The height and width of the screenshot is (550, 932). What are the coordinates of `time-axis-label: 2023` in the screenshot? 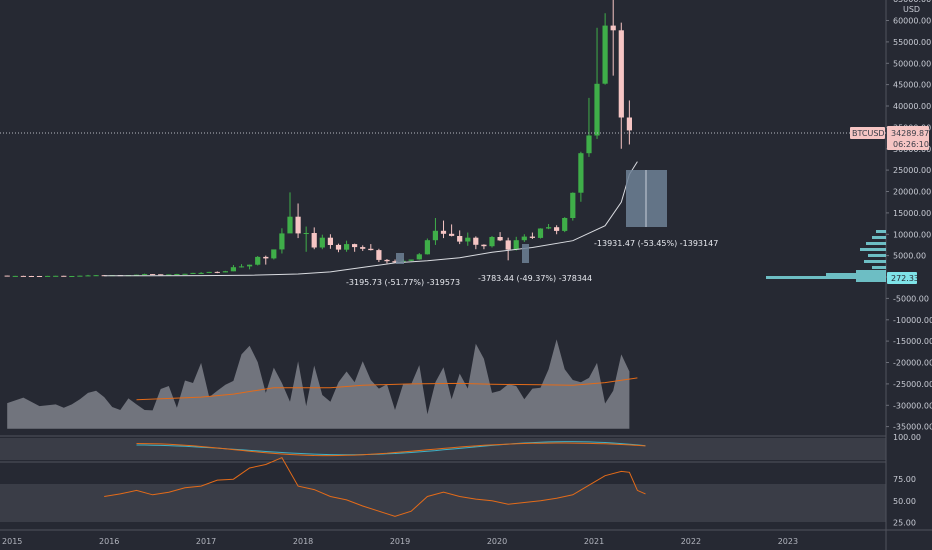 It's located at (788, 541).